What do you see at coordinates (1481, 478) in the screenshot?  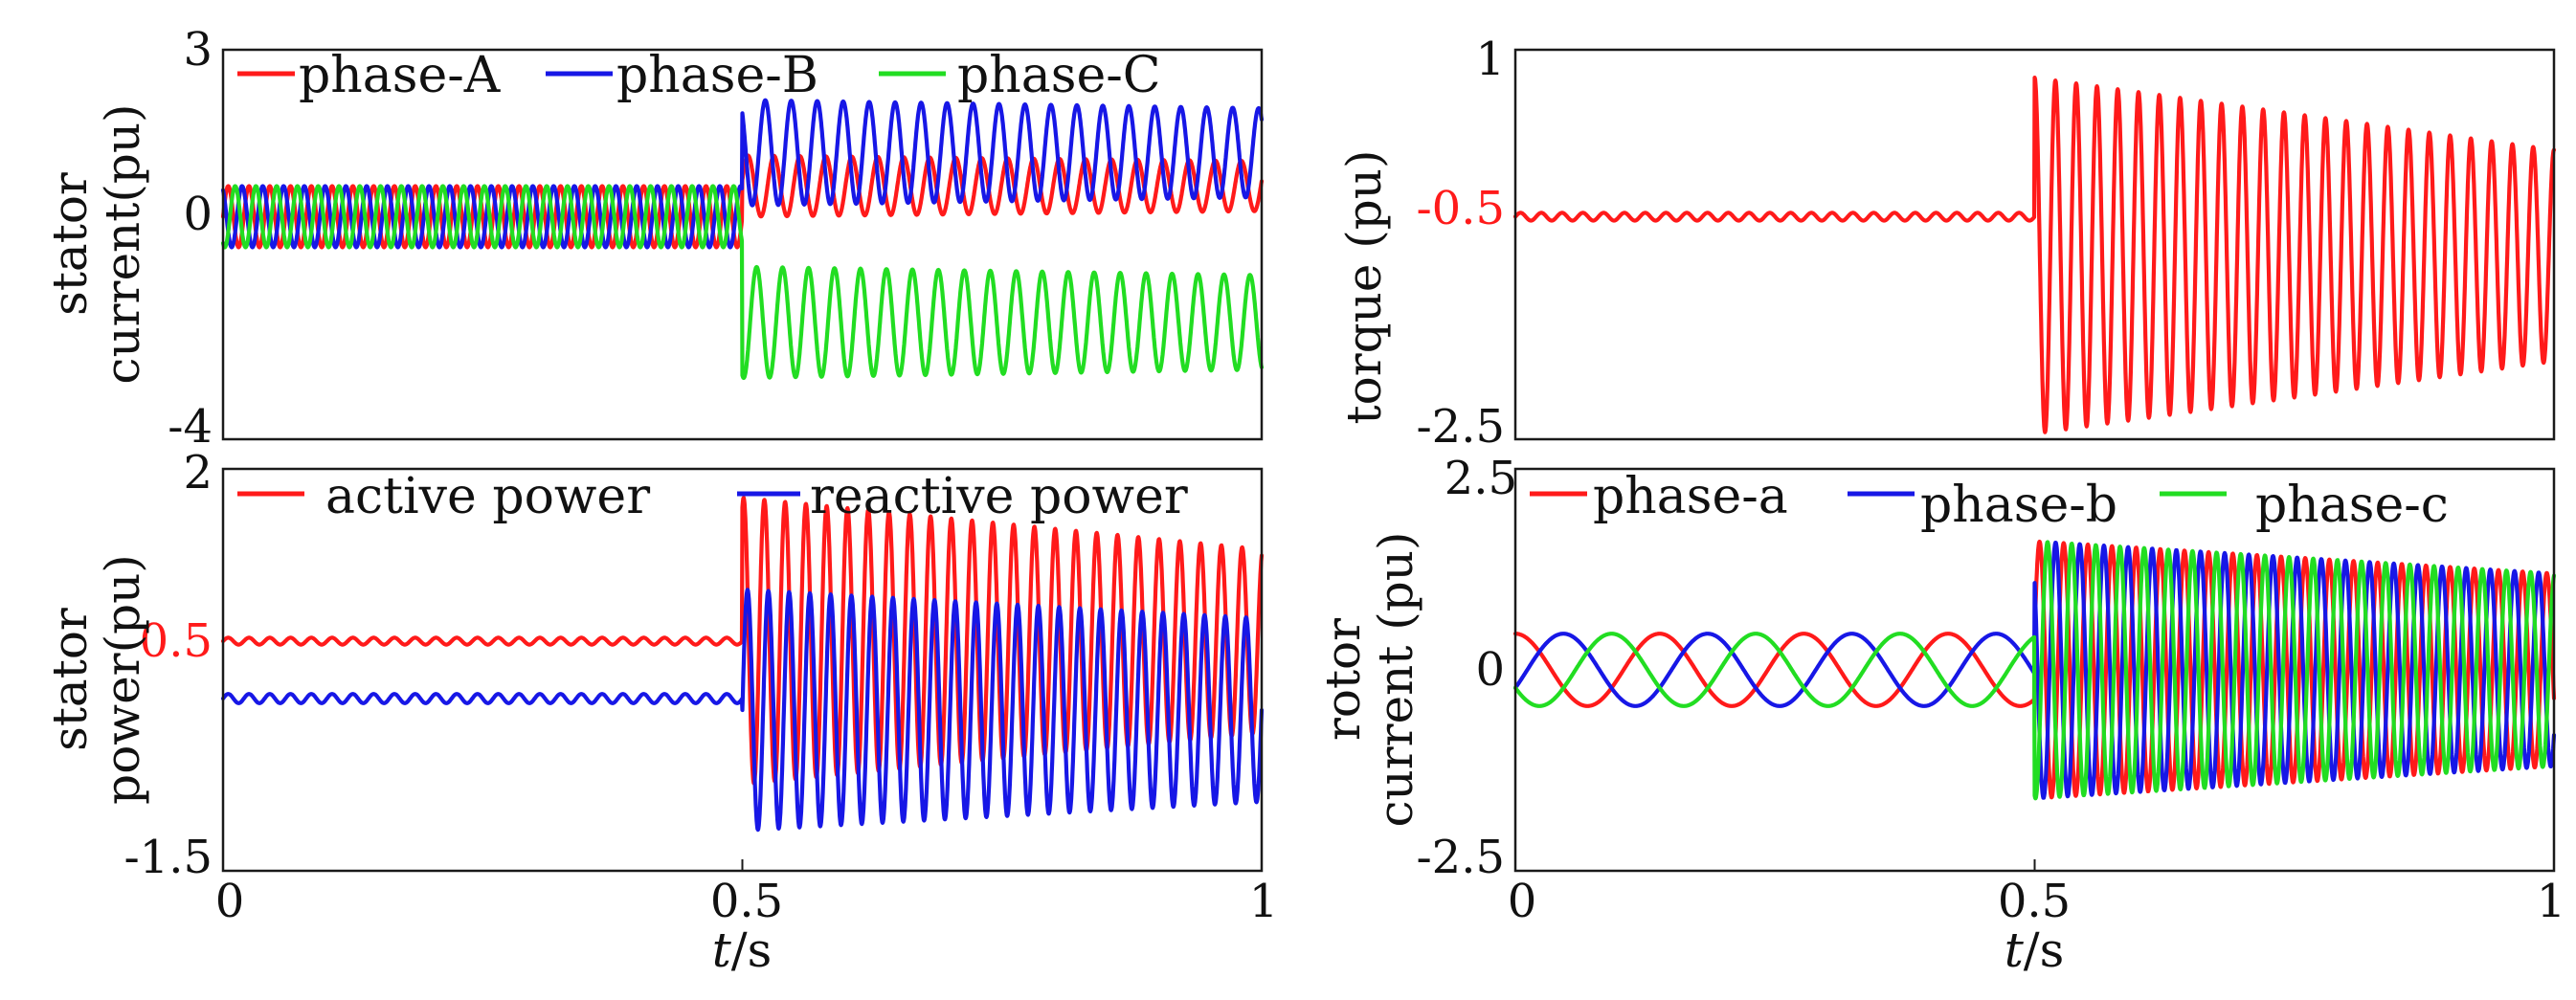 I see `ytick-label: 2.5` at bounding box center [1481, 478].